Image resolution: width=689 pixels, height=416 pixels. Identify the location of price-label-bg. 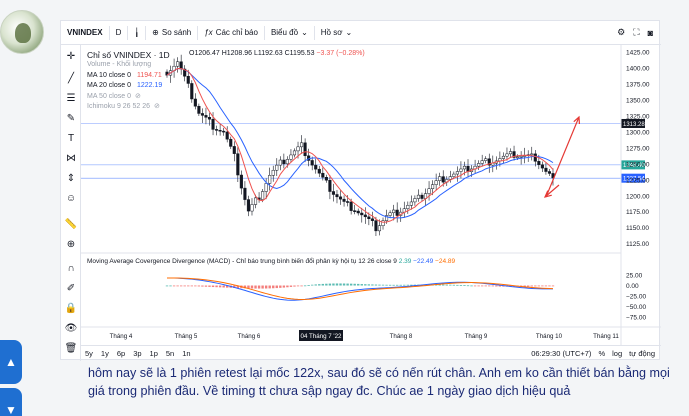
(633, 123).